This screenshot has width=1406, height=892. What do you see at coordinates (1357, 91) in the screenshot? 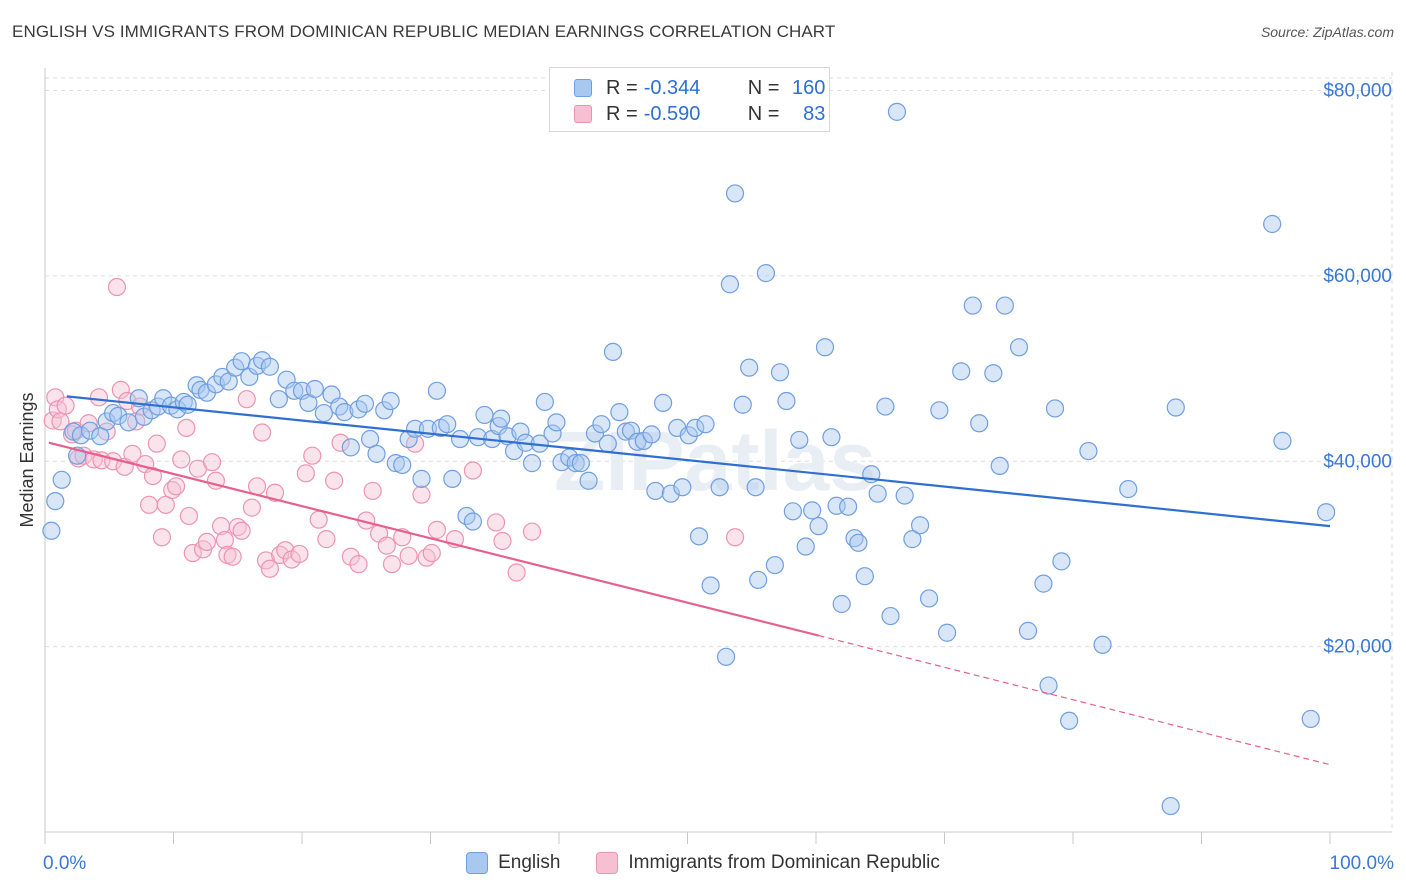
I see `y-tick-label: $80,000` at bounding box center [1357, 91].